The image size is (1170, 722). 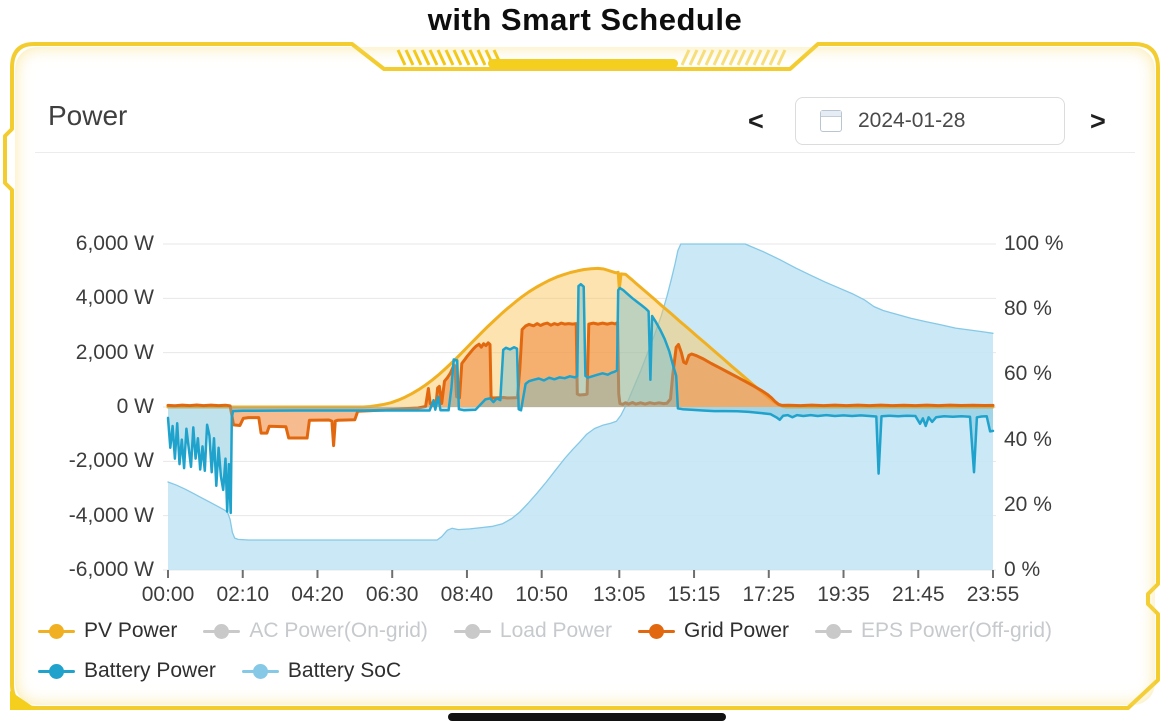 I want to click on y-axis-left-label: -4,000 W, so click(x=111, y=515).